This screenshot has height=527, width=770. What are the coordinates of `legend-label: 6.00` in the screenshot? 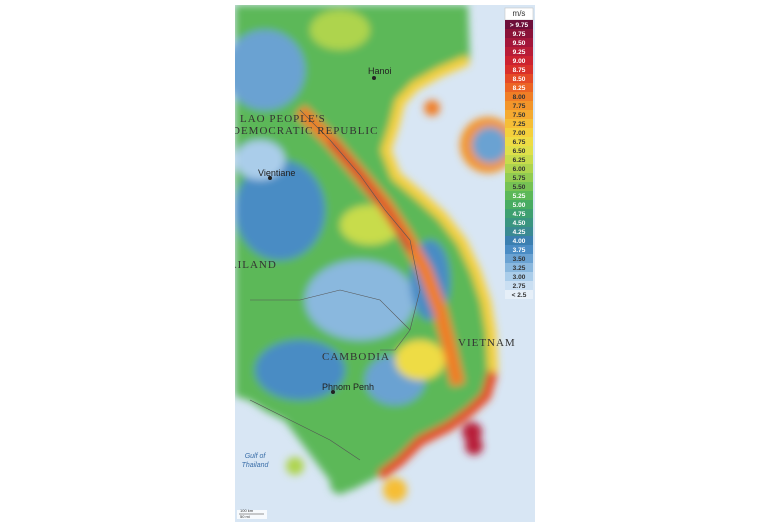 It's located at (519, 169).